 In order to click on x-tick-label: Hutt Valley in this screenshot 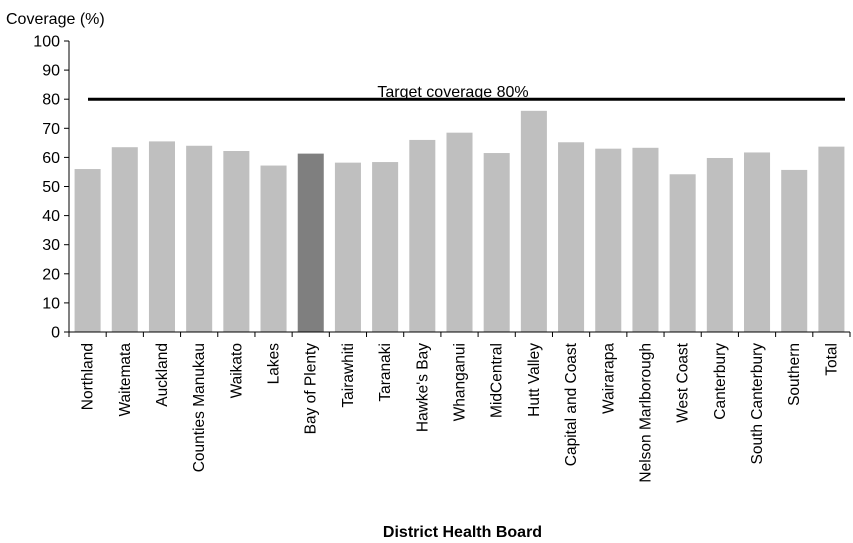, I will do `click(534, 380)`.